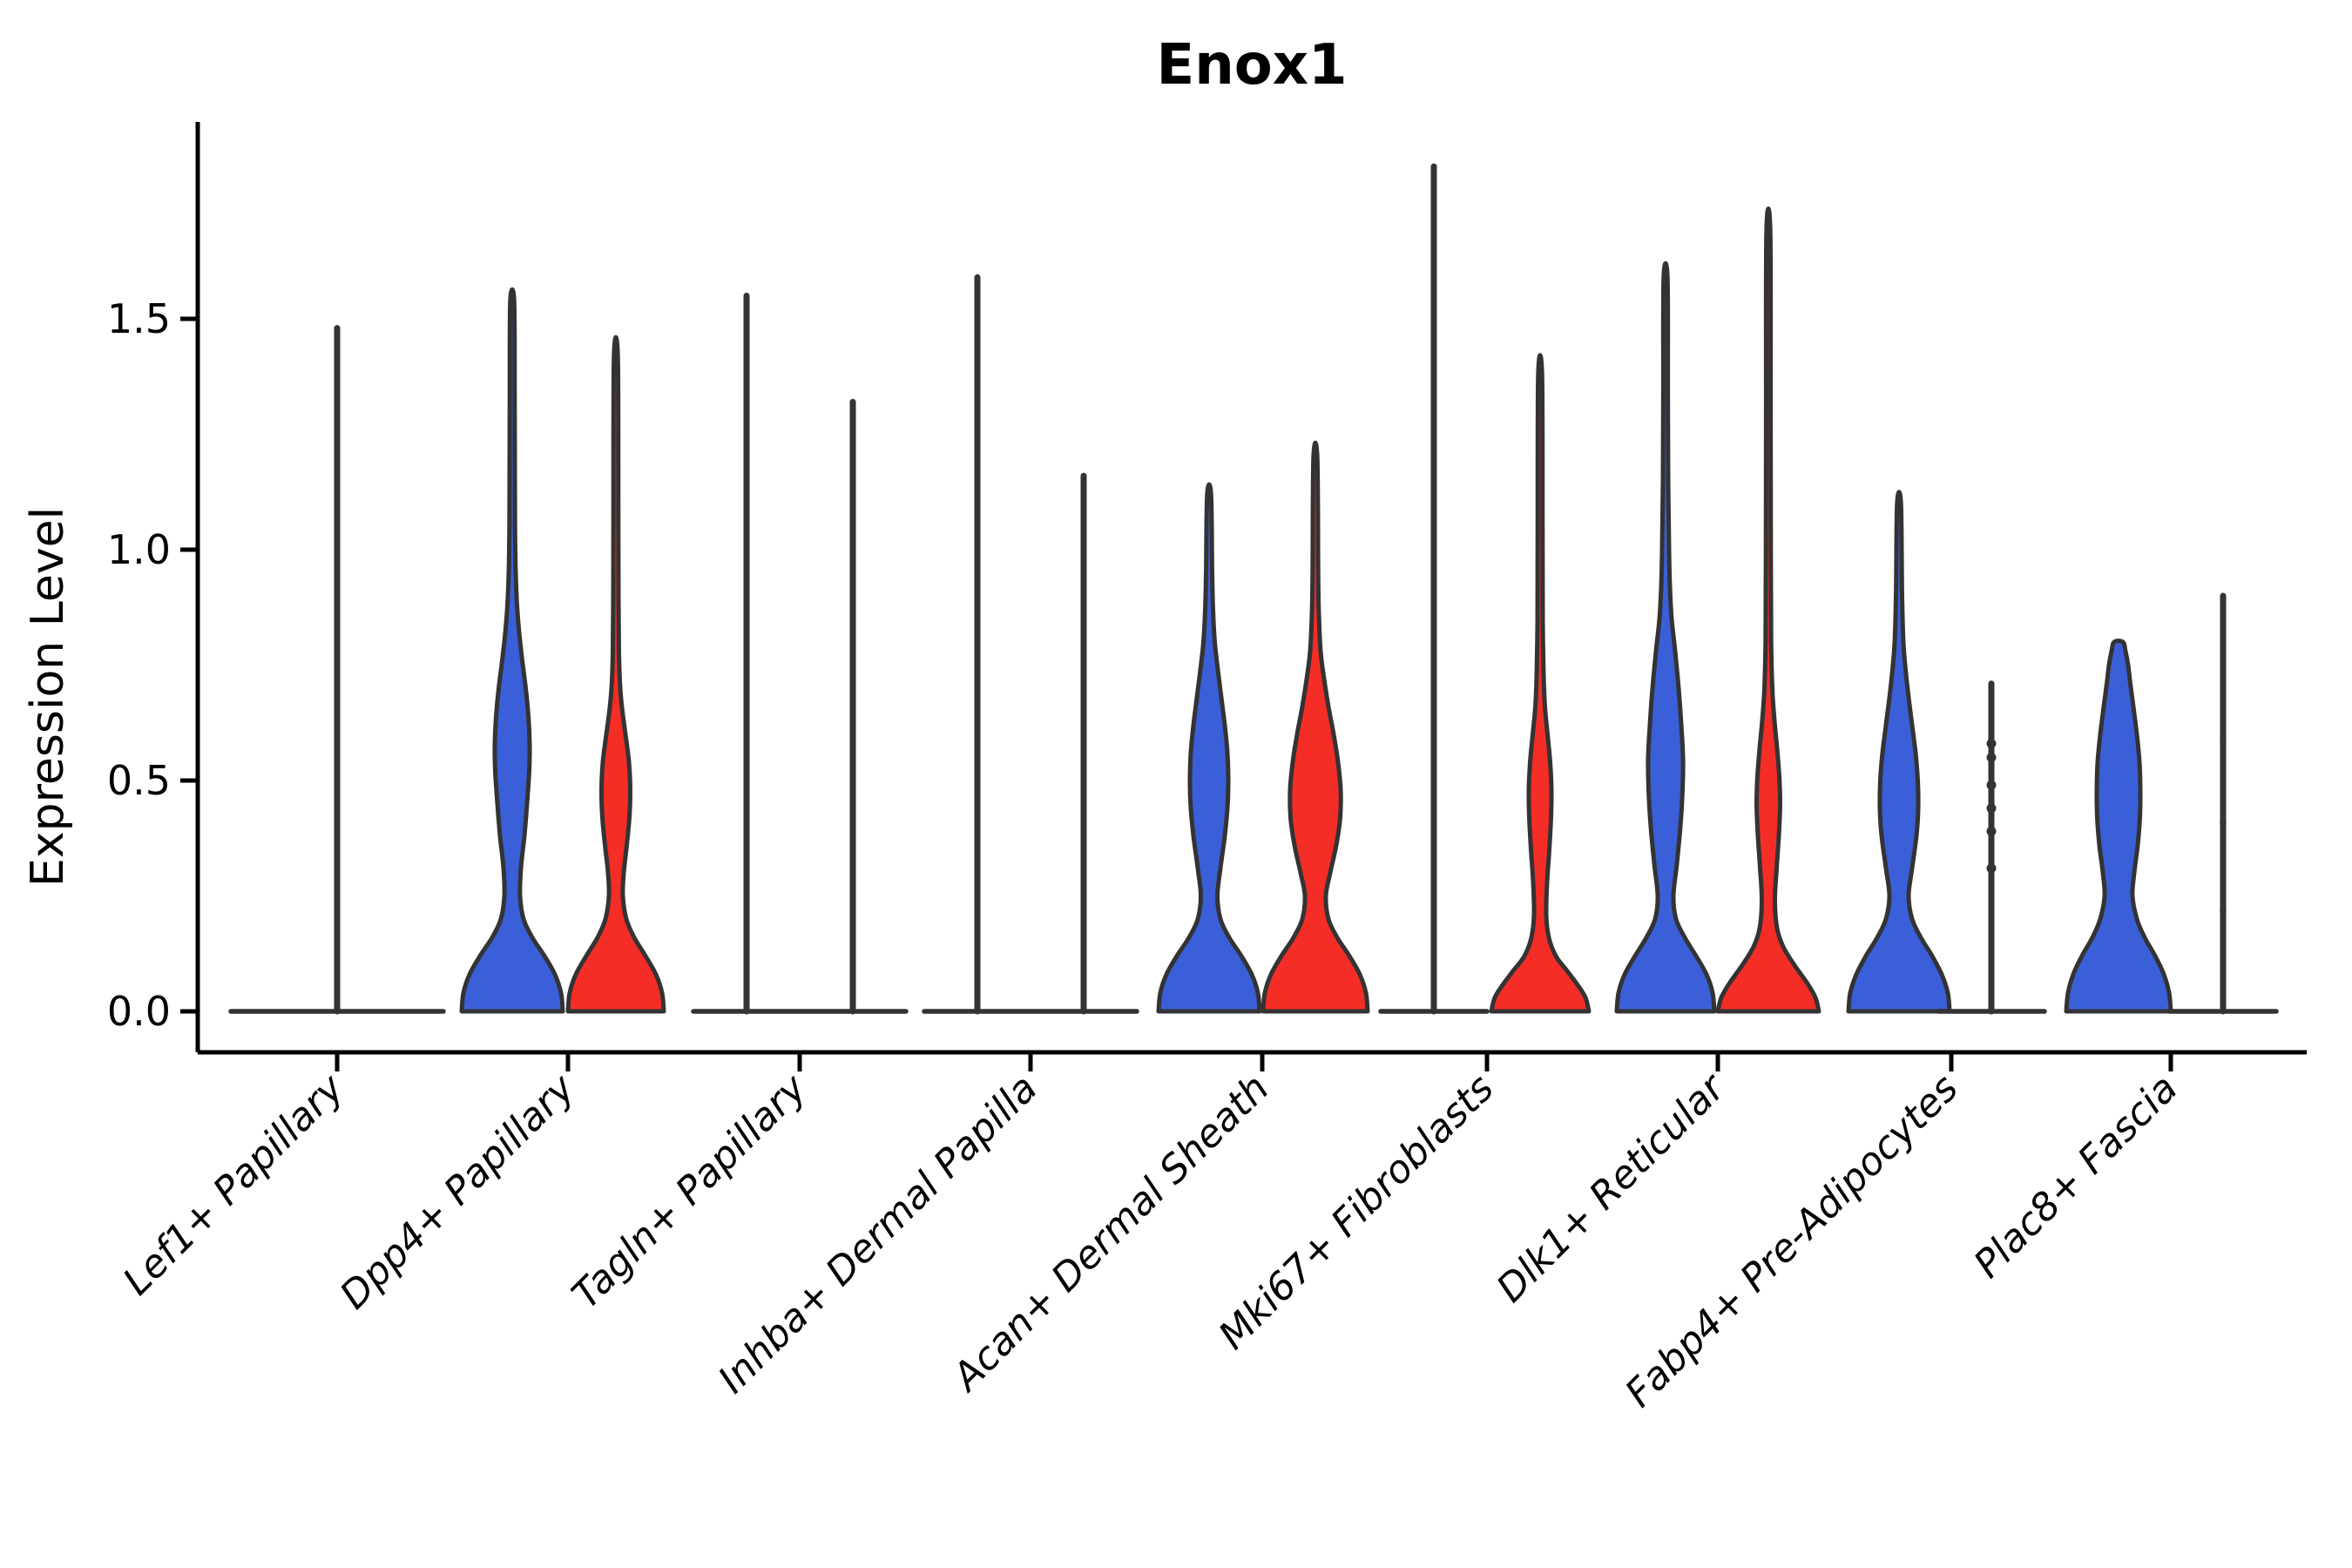  I want to click on y-axis-label: Expression Level, so click(48, 697).